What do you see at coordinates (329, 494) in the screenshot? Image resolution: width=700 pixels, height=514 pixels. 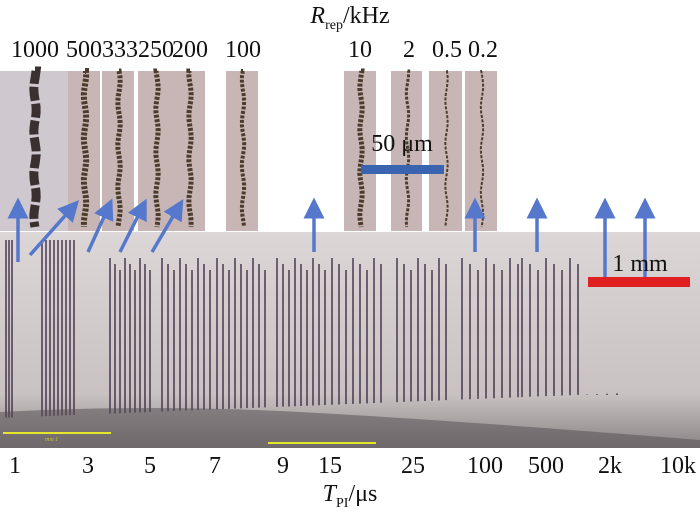 I see `bottom-axis-symbol: T` at bounding box center [329, 494].